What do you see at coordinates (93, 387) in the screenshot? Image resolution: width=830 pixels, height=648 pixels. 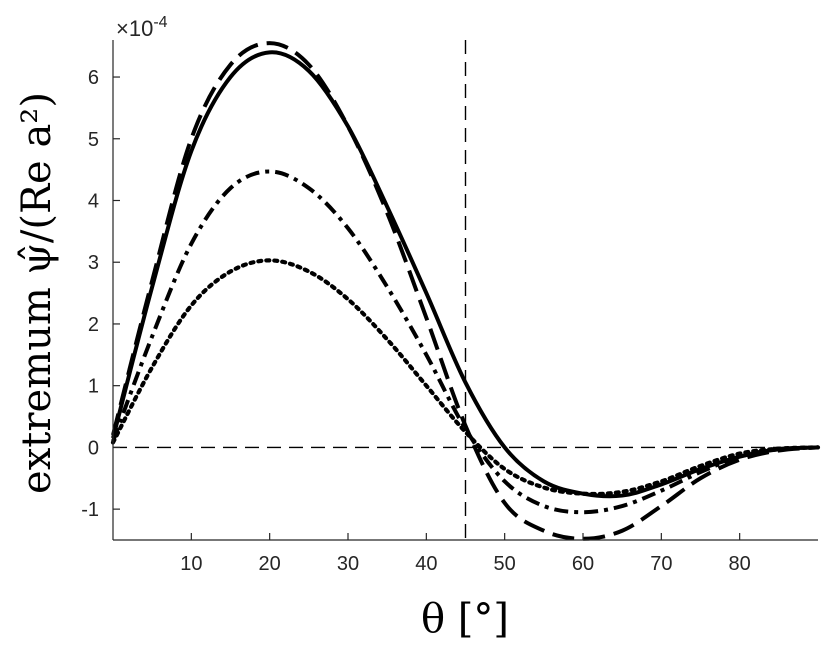 I see `y-tick-label: 1` at bounding box center [93, 387].